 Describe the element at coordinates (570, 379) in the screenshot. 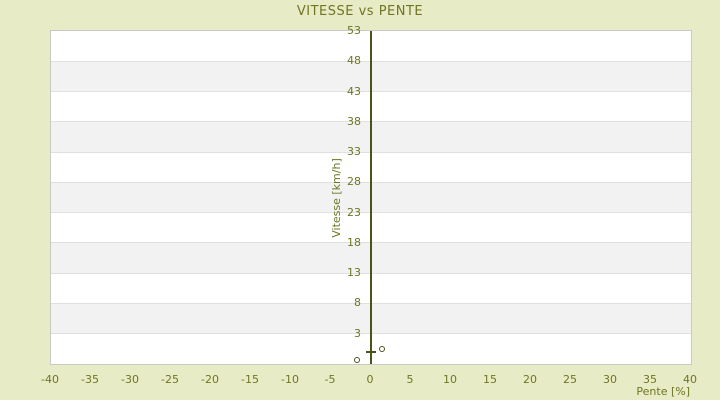

I see `x-tick-label: 25` at that location.